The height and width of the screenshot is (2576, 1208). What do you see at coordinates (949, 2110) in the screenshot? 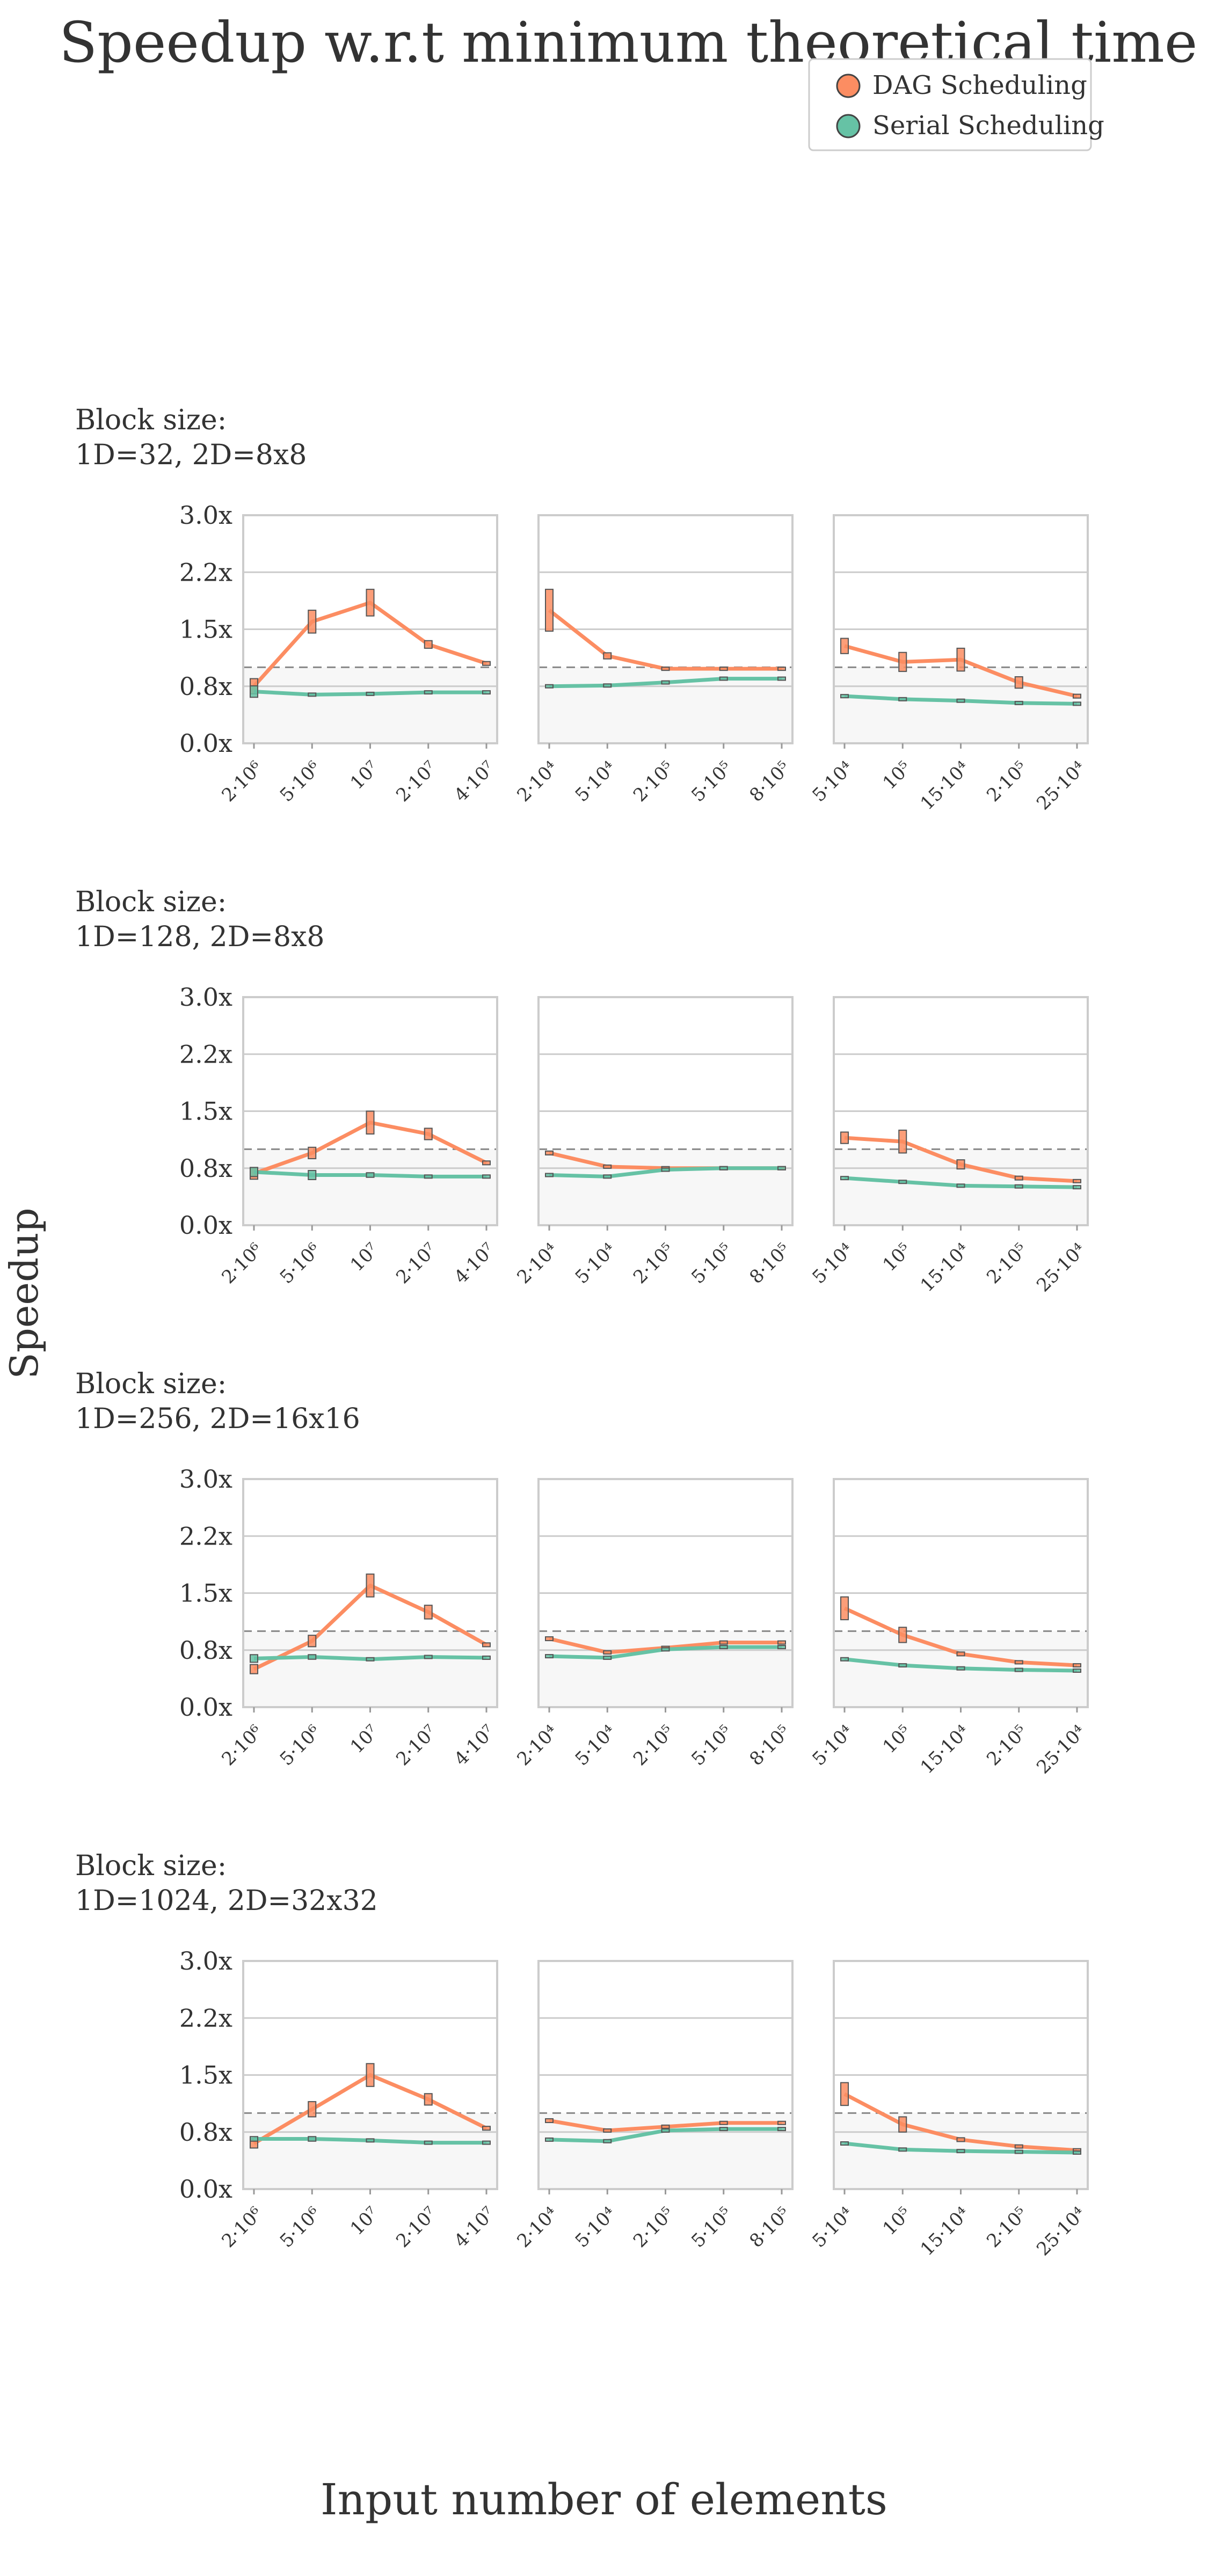
I see `panel-r4-c3: 5·10⁴ 10⁵ 15·10⁴ 2·10⁵ 25·10⁴` at bounding box center [949, 2110].